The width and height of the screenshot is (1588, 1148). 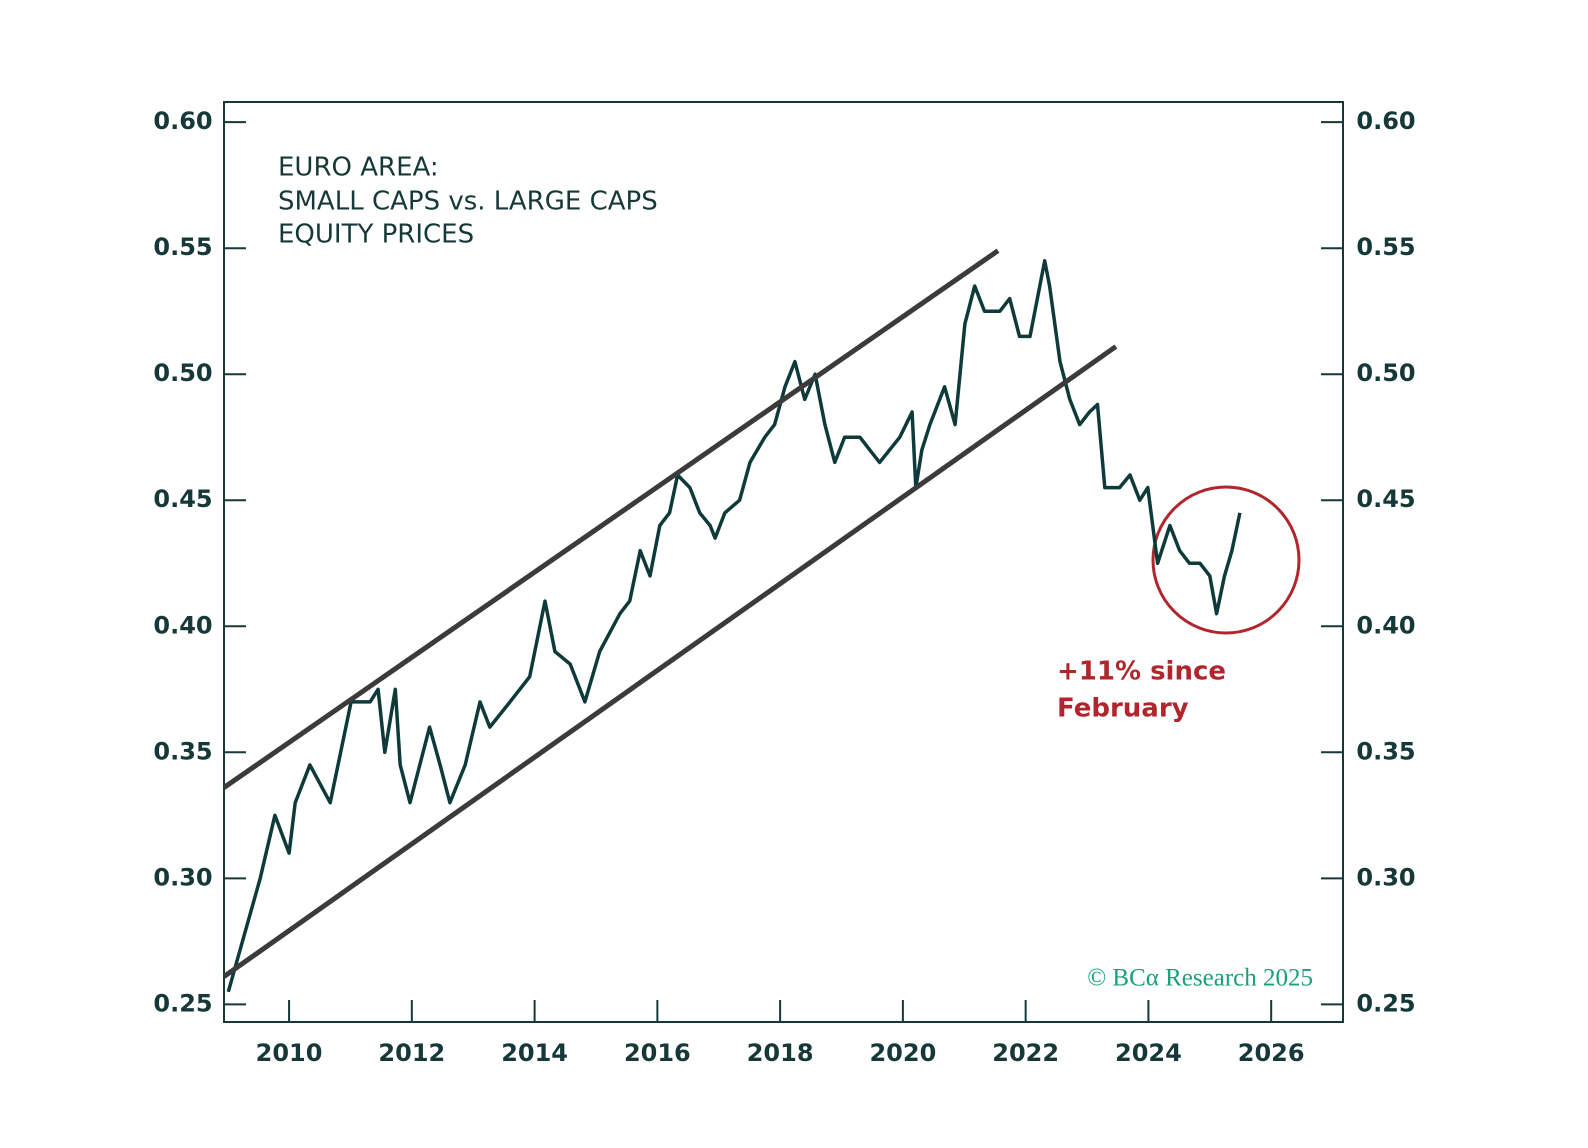 What do you see at coordinates (182, 499) in the screenshot?
I see `y-tick-label: 0.45` at bounding box center [182, 499].